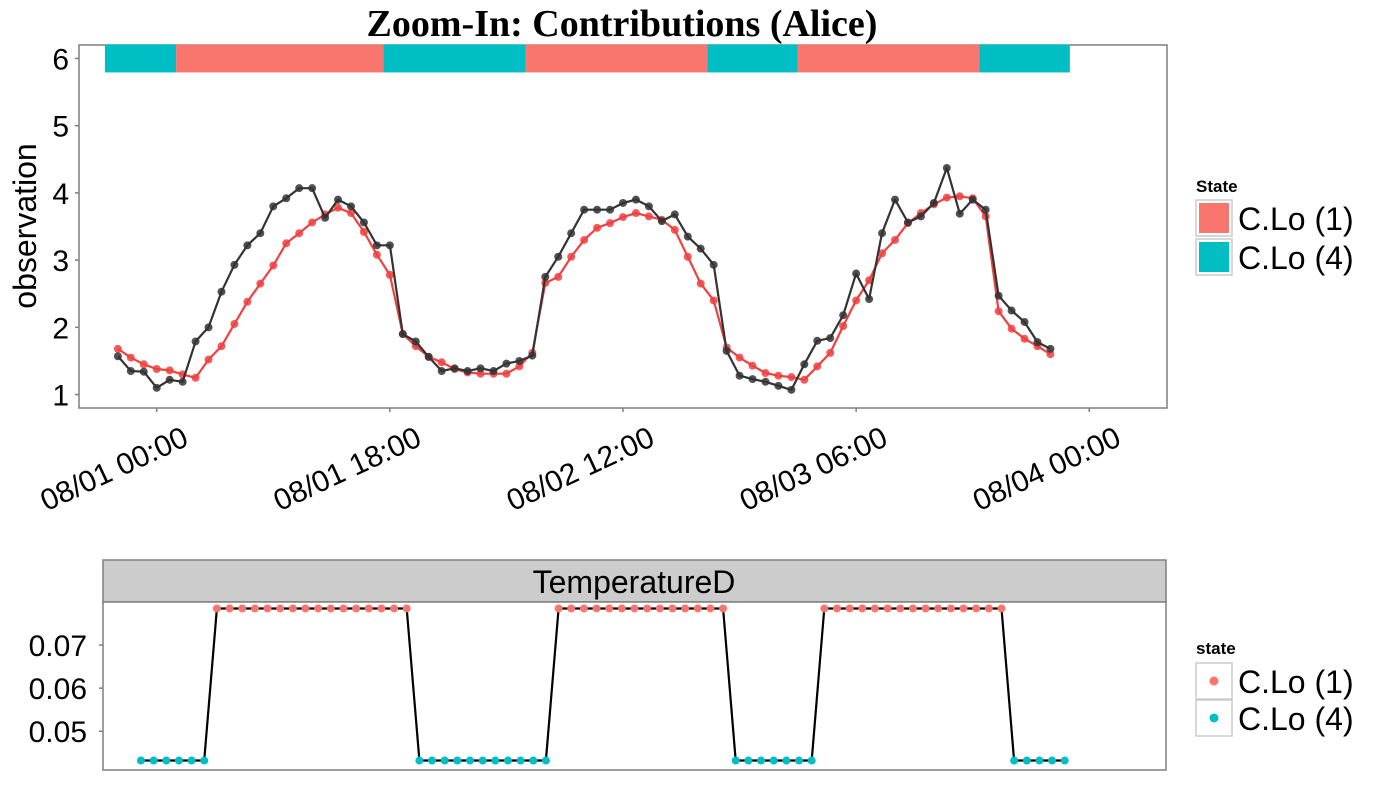 The width and height of the screenshot is (1400, 800). I want to click on bottom-y-tick-label: 0.05, so click(58, 732).